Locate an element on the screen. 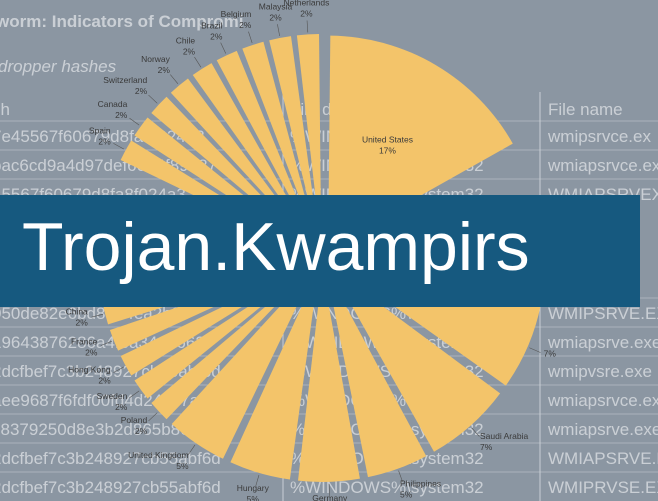 The image size is (658, 501). table-cell: wmipsrvce.ex is located at coordinates (599, 136).